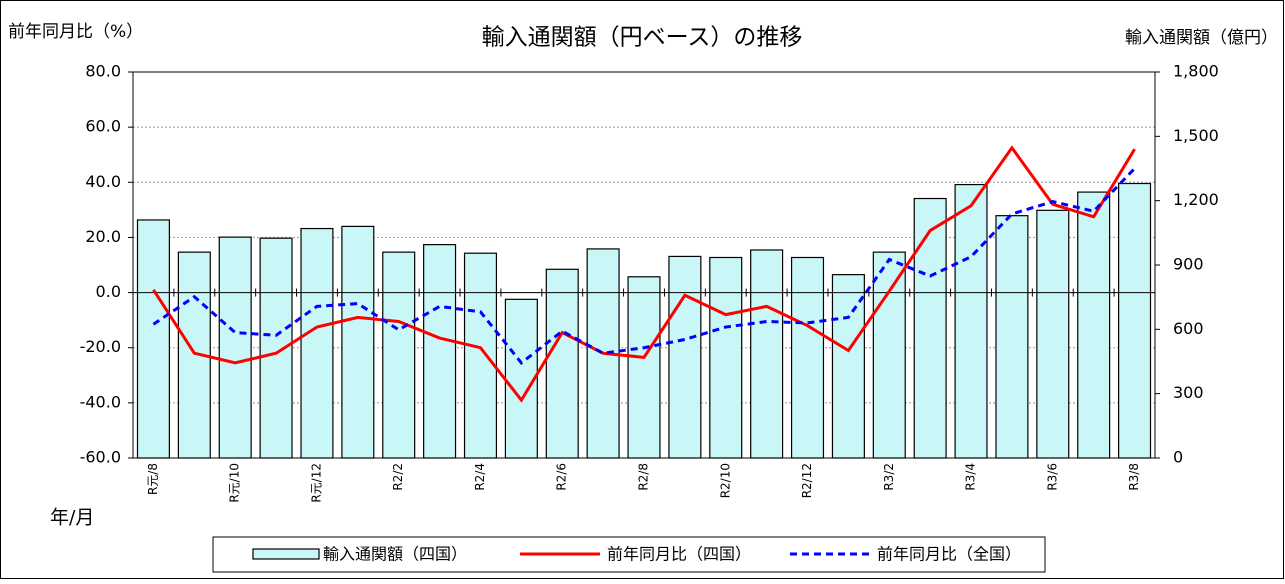 The height and width of the screenshot is (584, 1285). Describe the element at coordinates (1052, 477) in the screenshot. I see `x-tick-label: R3/6` at that location.